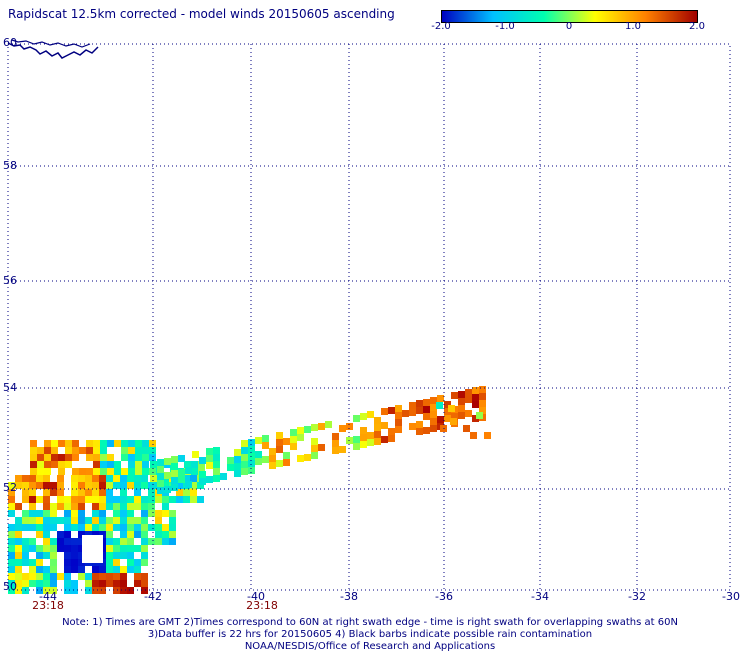  Describe the element at coordinates (731, 596) in the screenshot. I see `lon-label-30: -30` at that location.